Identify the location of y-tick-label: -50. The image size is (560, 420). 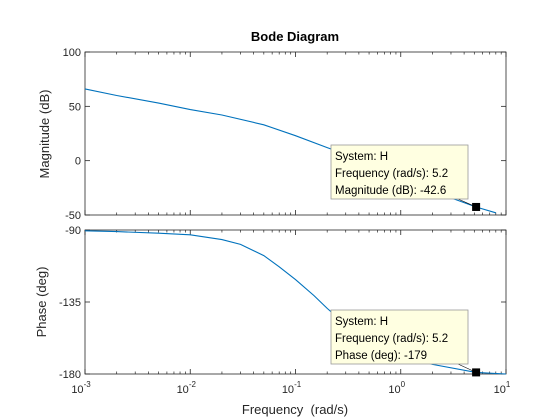
(73, 216).